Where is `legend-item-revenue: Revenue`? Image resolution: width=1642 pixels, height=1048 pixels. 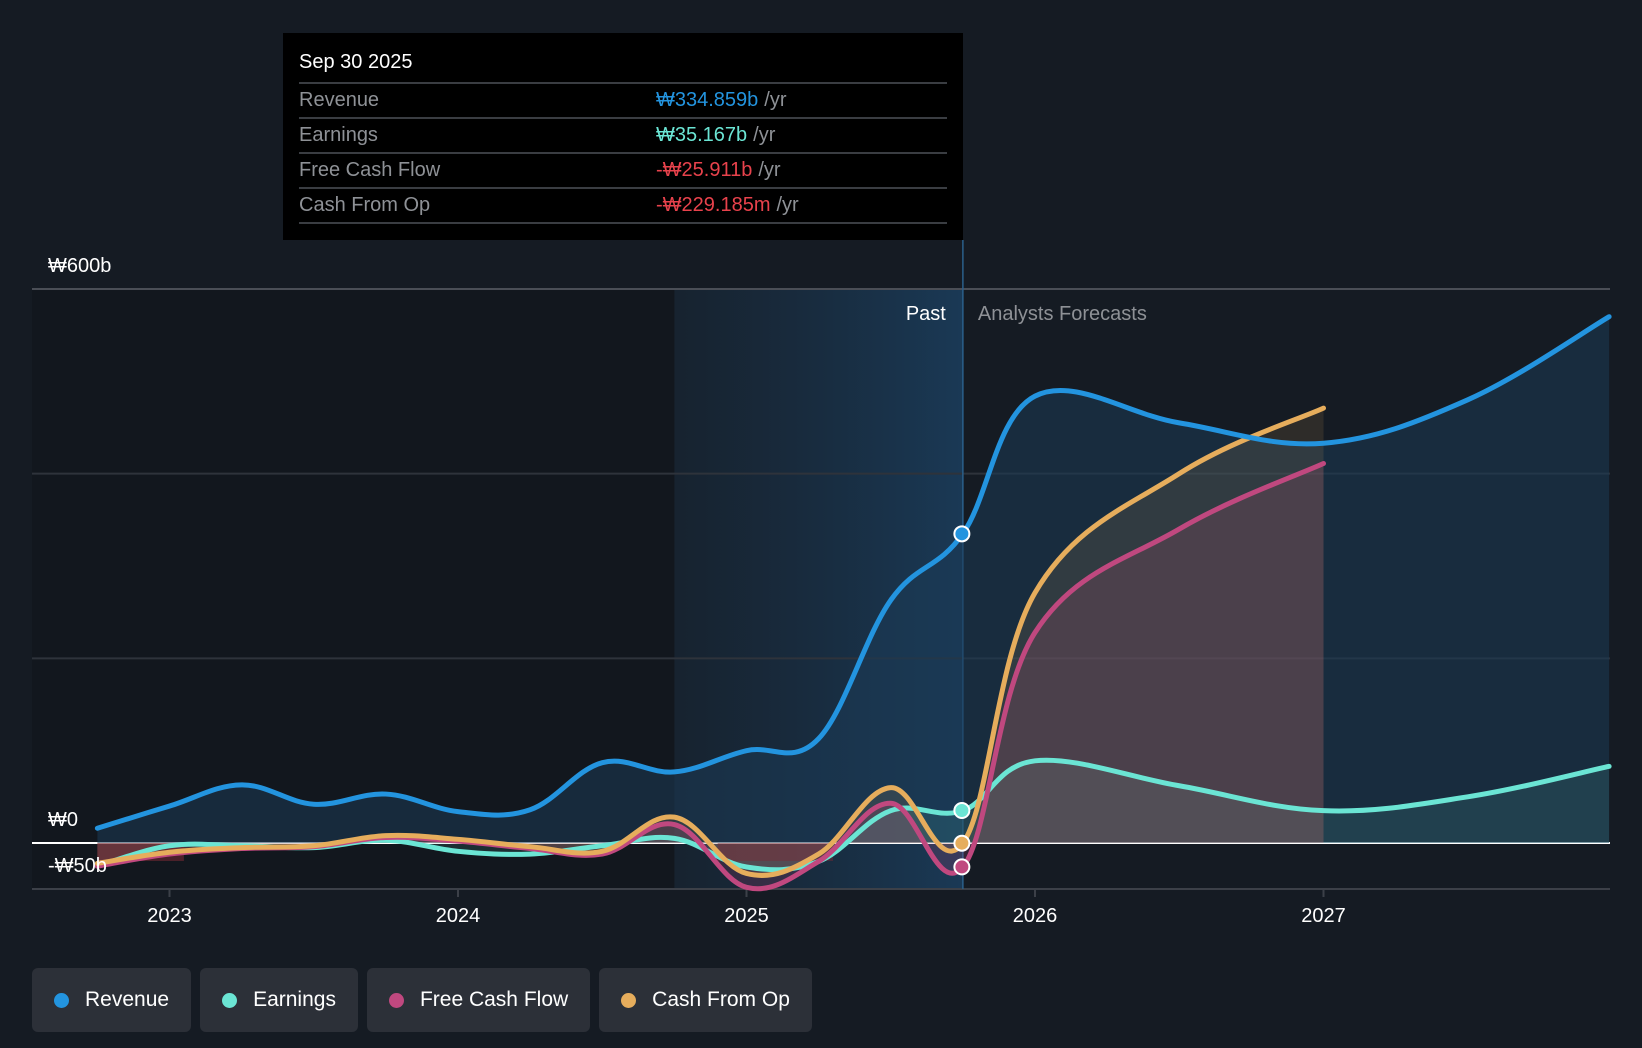 legend-item-revenue: Revenue is located at coordinates (112, 1000).